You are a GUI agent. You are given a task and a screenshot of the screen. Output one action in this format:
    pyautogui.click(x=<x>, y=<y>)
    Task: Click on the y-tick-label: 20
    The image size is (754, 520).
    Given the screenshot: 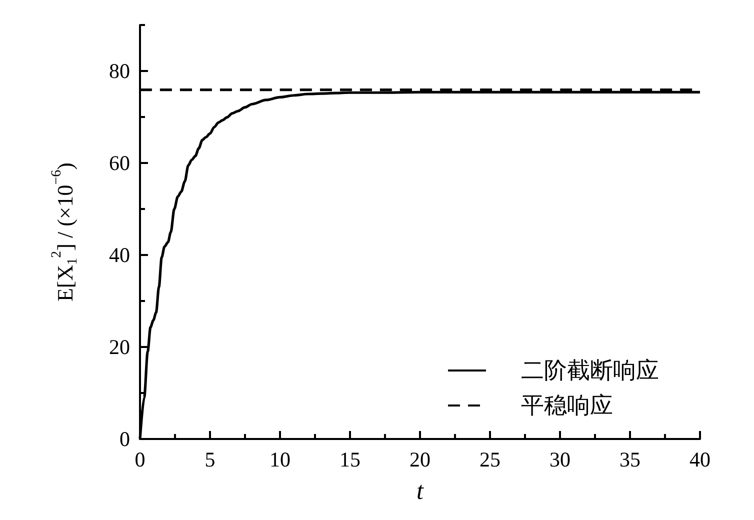 What is the action you would take?
    pyautogui.click(x=119, y=347)
    